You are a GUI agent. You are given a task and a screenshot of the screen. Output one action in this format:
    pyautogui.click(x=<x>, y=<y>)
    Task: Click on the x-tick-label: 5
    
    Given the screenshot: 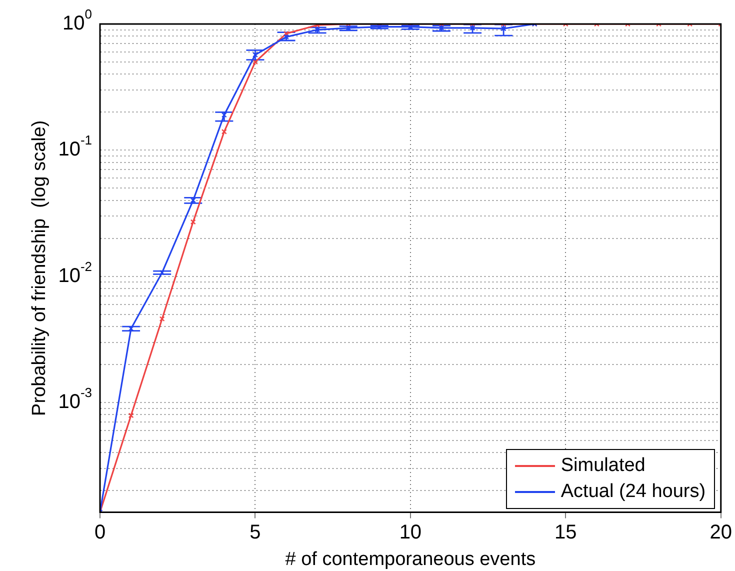 What is the action you would take?
    pyautogui.click(x=255, y=533)
    